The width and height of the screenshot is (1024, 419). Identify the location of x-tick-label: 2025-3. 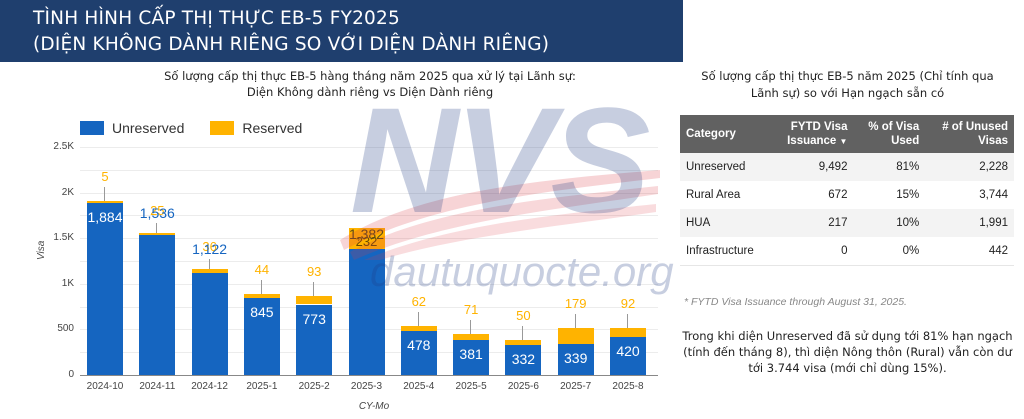
(366, 386).